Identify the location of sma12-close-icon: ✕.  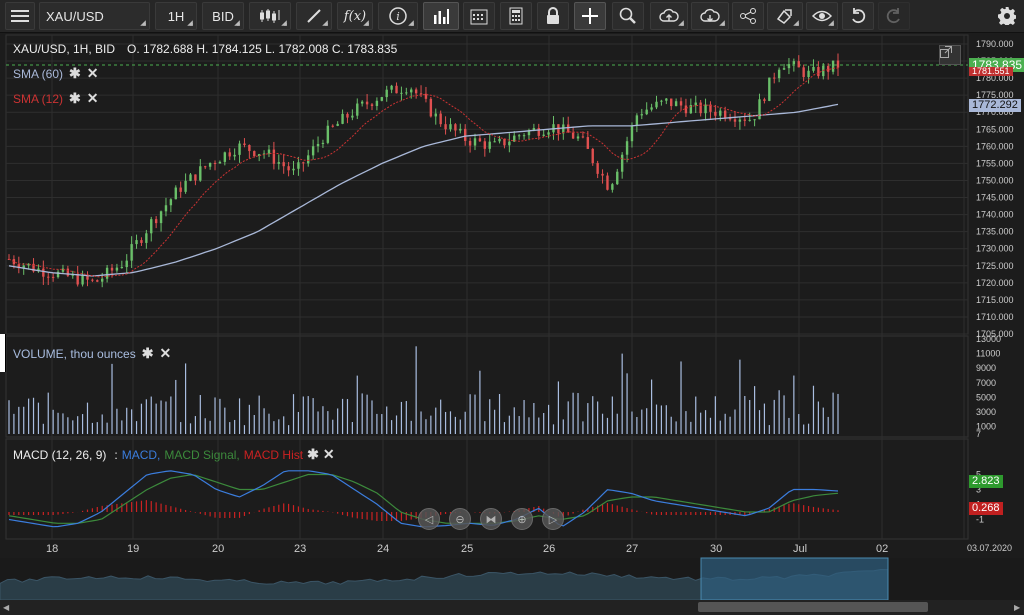
(92, 98).